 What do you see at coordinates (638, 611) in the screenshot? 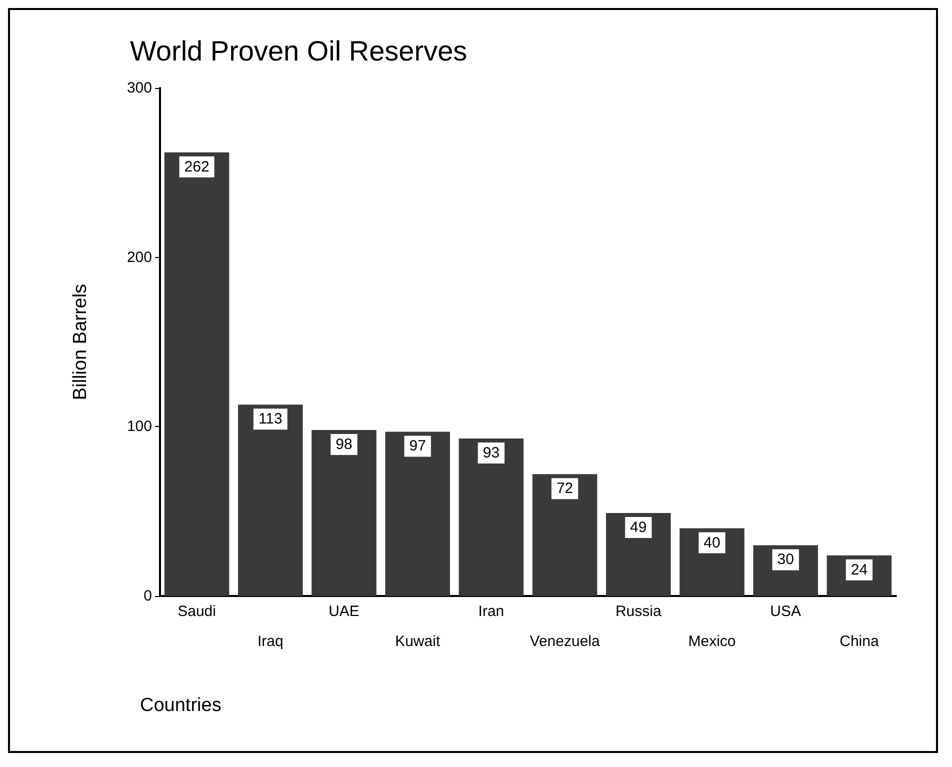
I see `x-tick-label: Russia` at bounding box center [638, 611].